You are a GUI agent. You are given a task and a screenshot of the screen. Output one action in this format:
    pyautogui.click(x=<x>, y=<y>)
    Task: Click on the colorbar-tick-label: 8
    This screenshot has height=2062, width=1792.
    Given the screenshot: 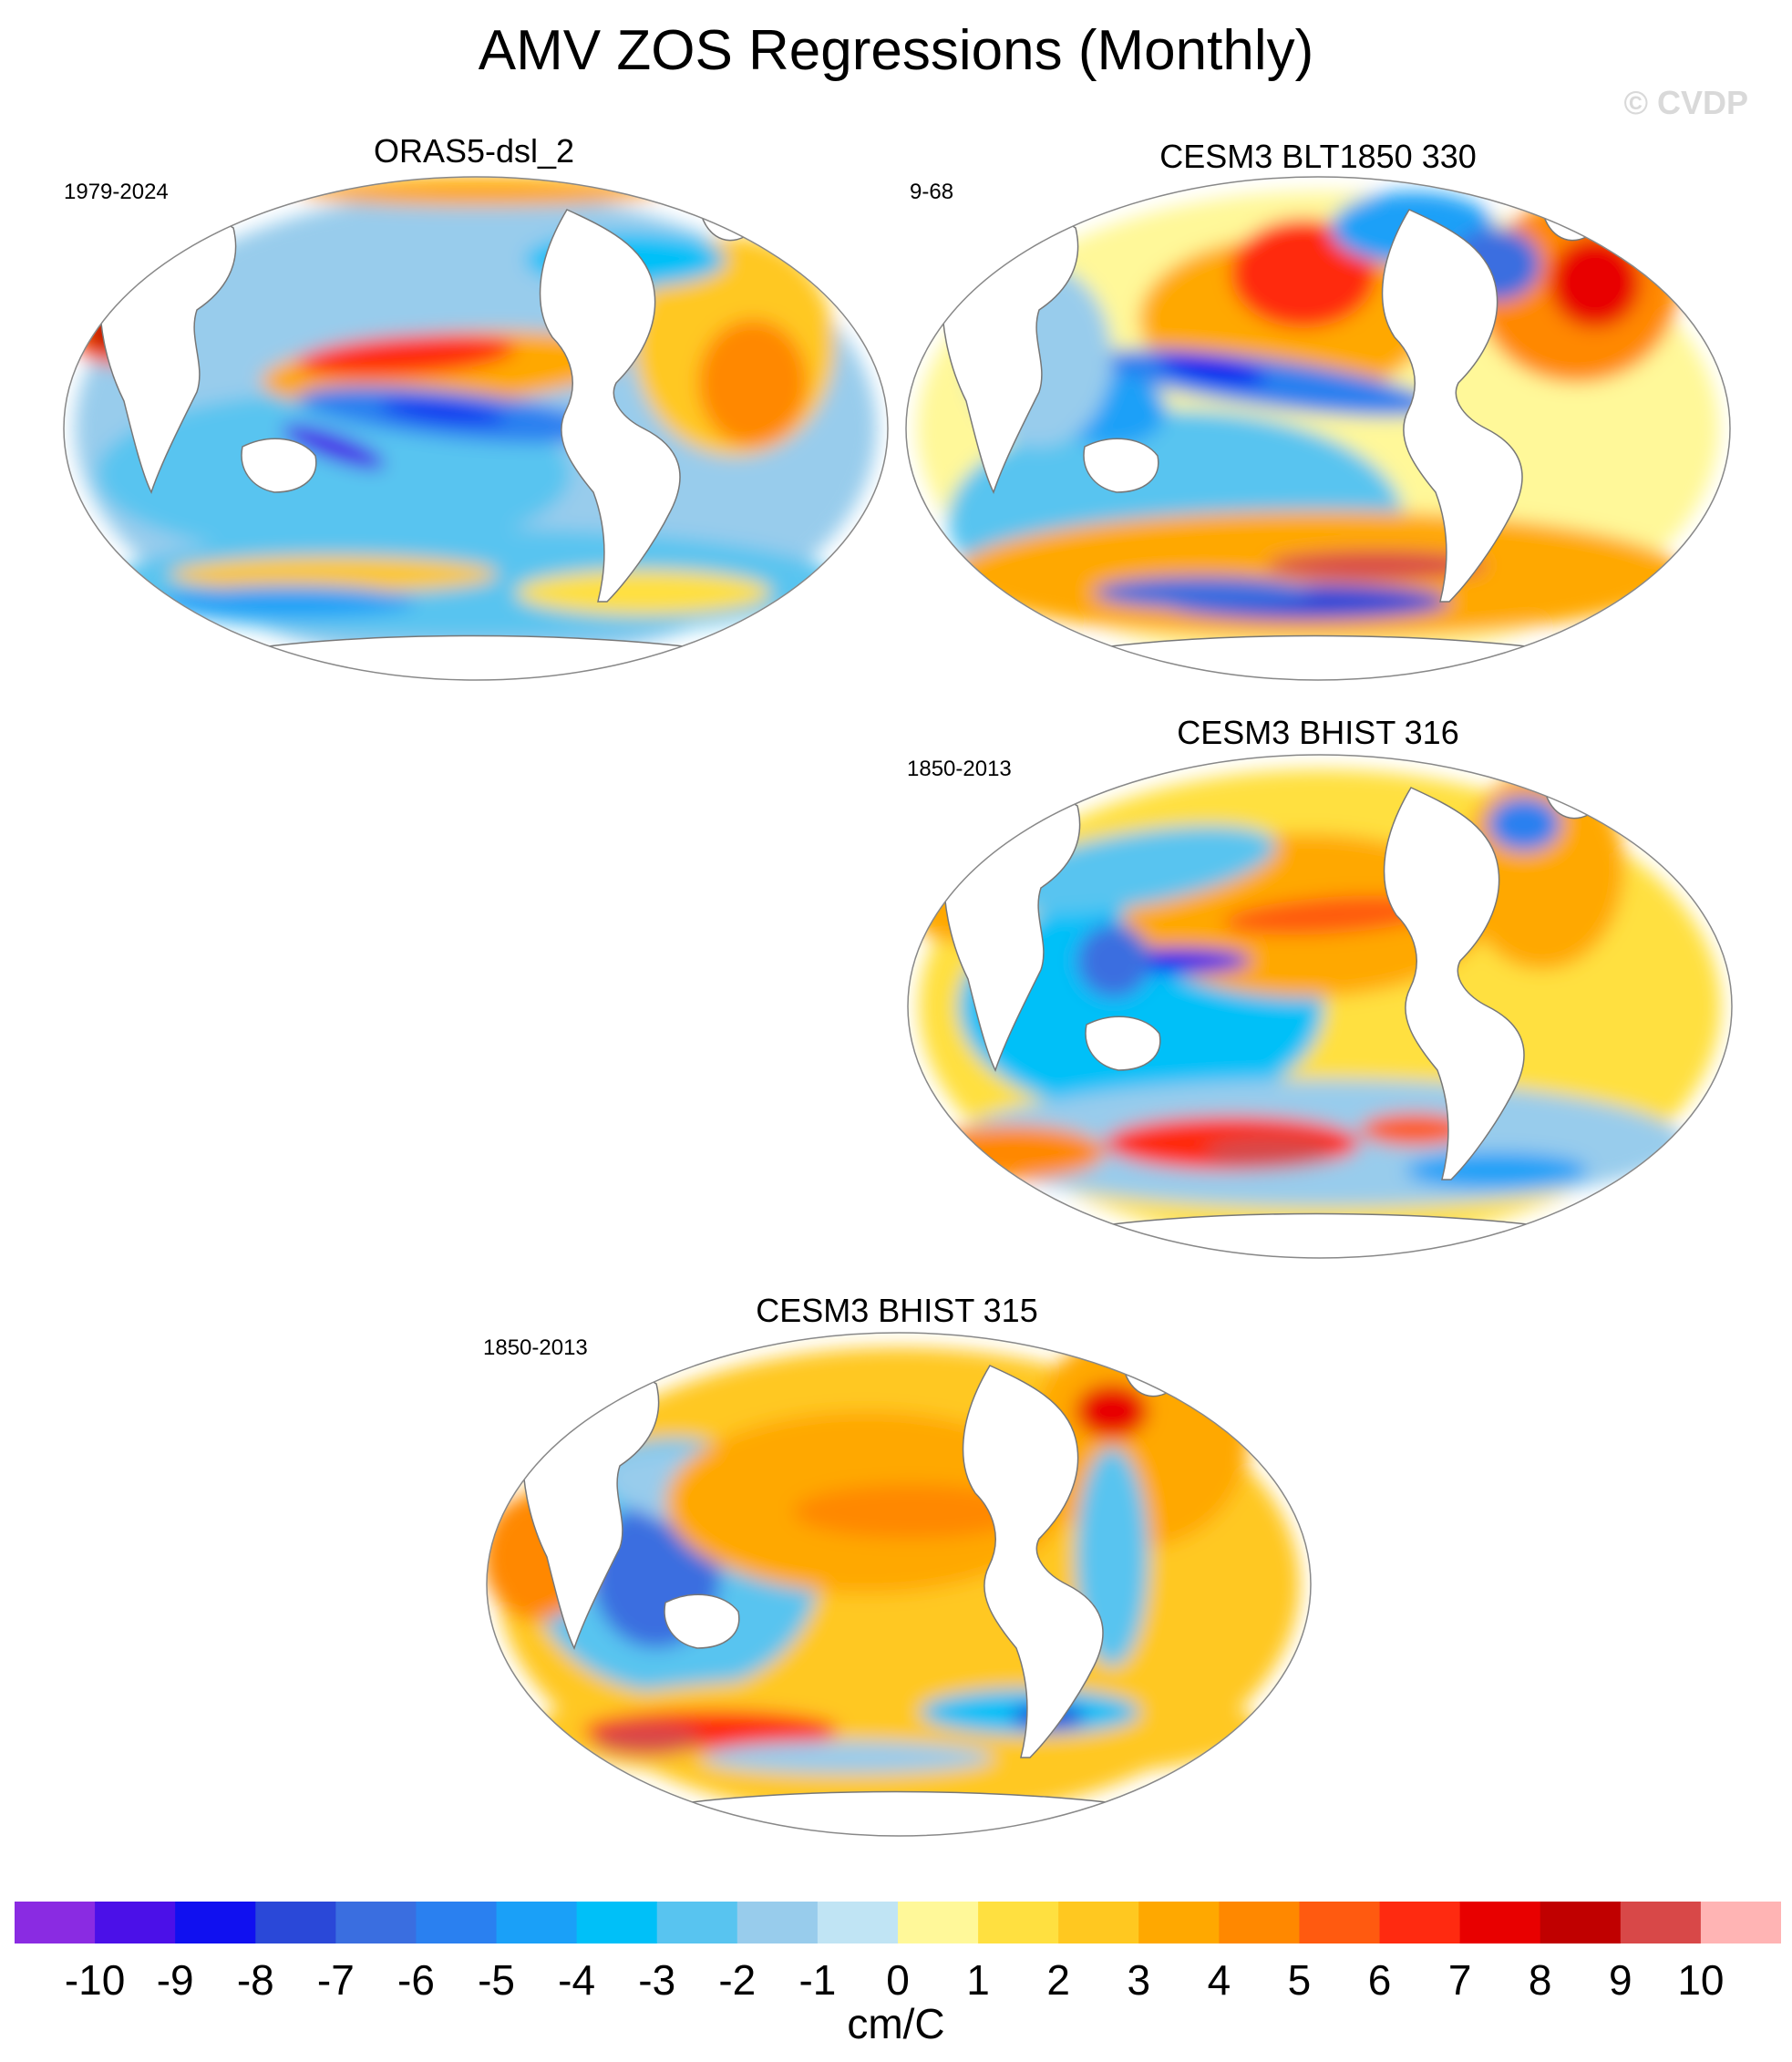 What is the action you would take?
    pyautogui.click(x=1540, y=1980)
    